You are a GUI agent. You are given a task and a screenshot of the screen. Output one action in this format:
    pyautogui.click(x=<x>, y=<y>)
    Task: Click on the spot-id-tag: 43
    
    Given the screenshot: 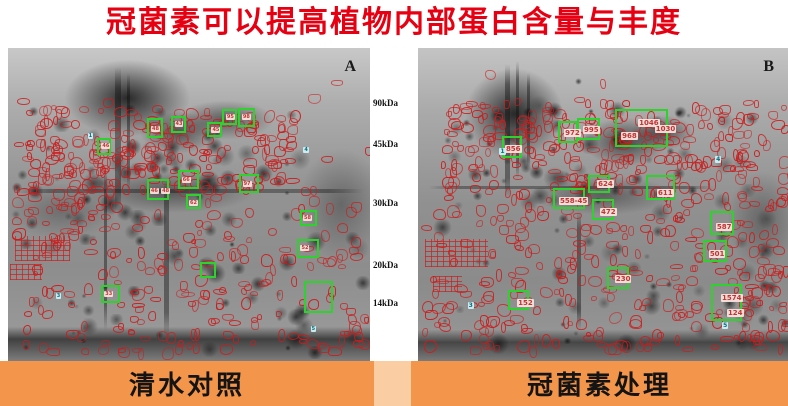 What is the action you would take?
    pyautogui.click(x=179, y=123)
    